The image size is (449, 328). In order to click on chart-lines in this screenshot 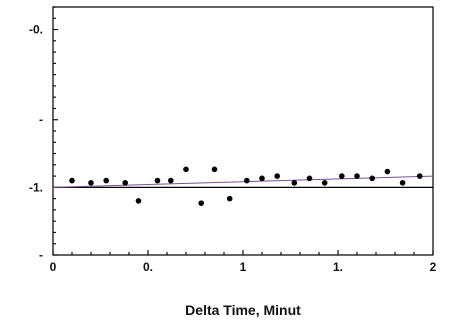, I will do `click(243, 182)`.